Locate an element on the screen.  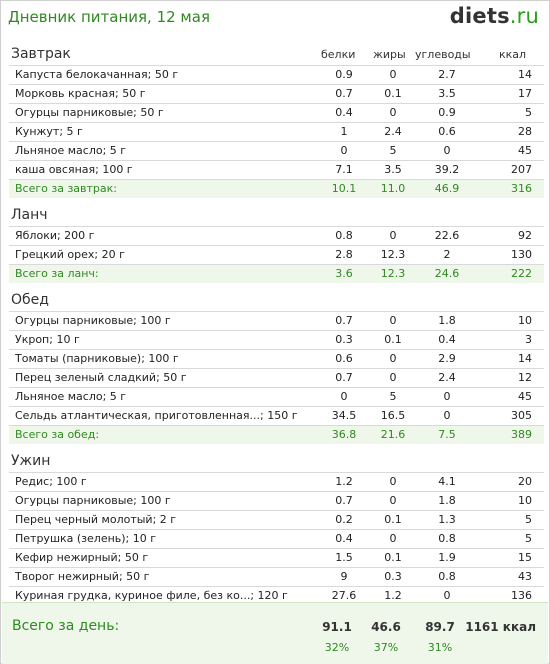
column-header-protein: белки is located at coordinates (338, 54).